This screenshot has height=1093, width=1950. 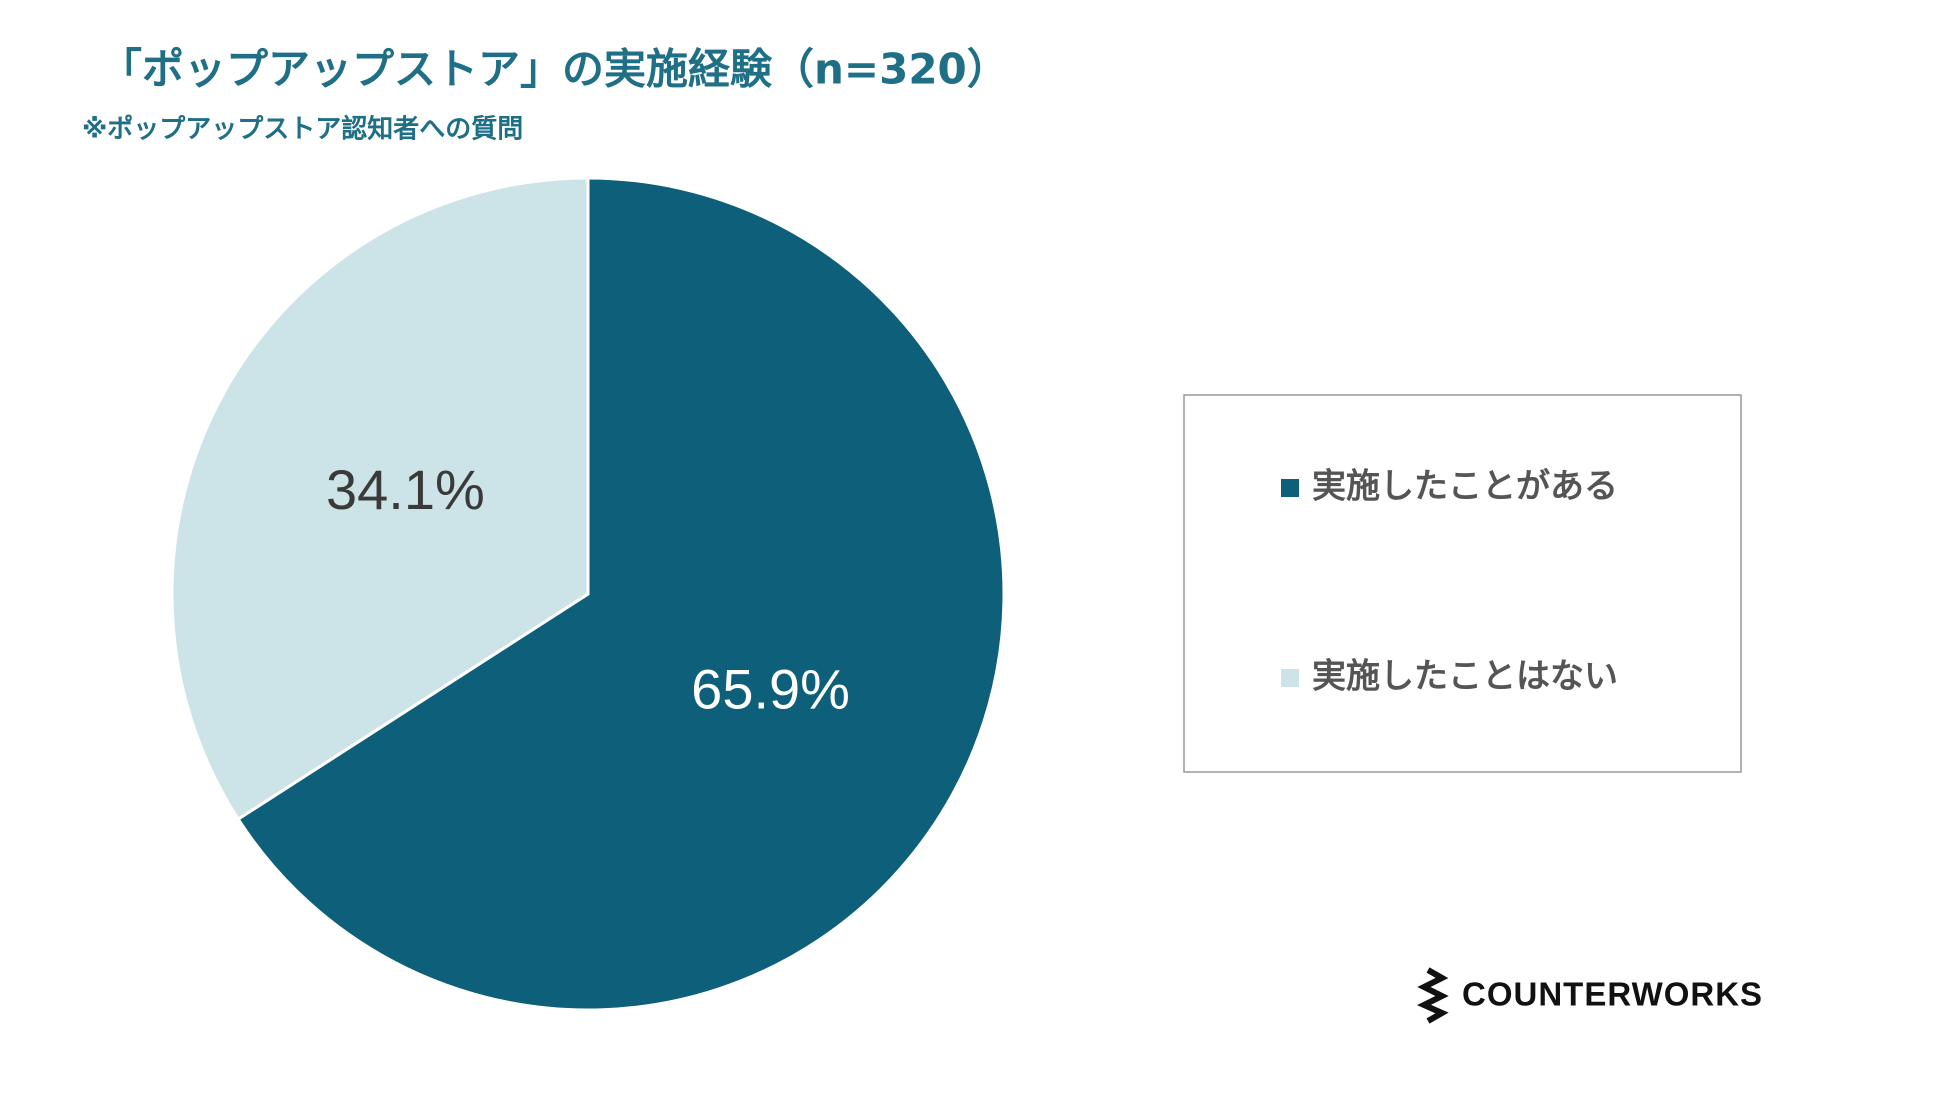 I want to click on chart-title: 「ポップアップストア」の実施経験（n=320）, so click(x=554, y=69).